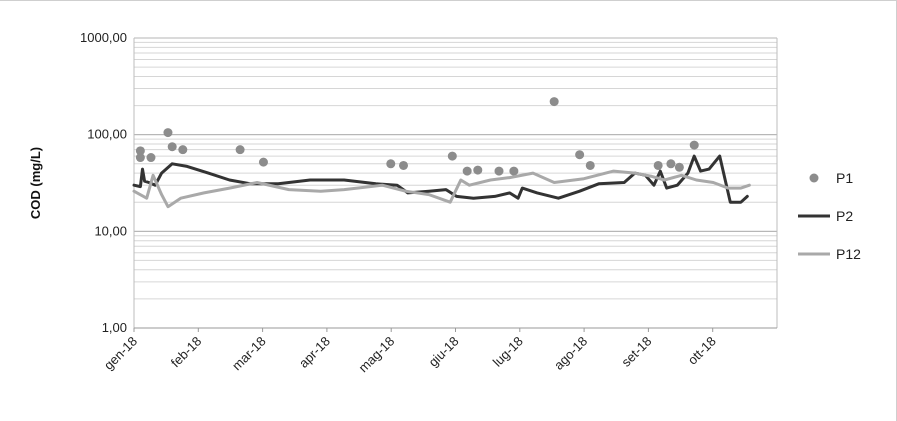 The image size is (897, 421). What do you see at coordinates (107, 134) in the screenshot?
I see `y-tick-label: 100,00` at bounding box center [107, 134].